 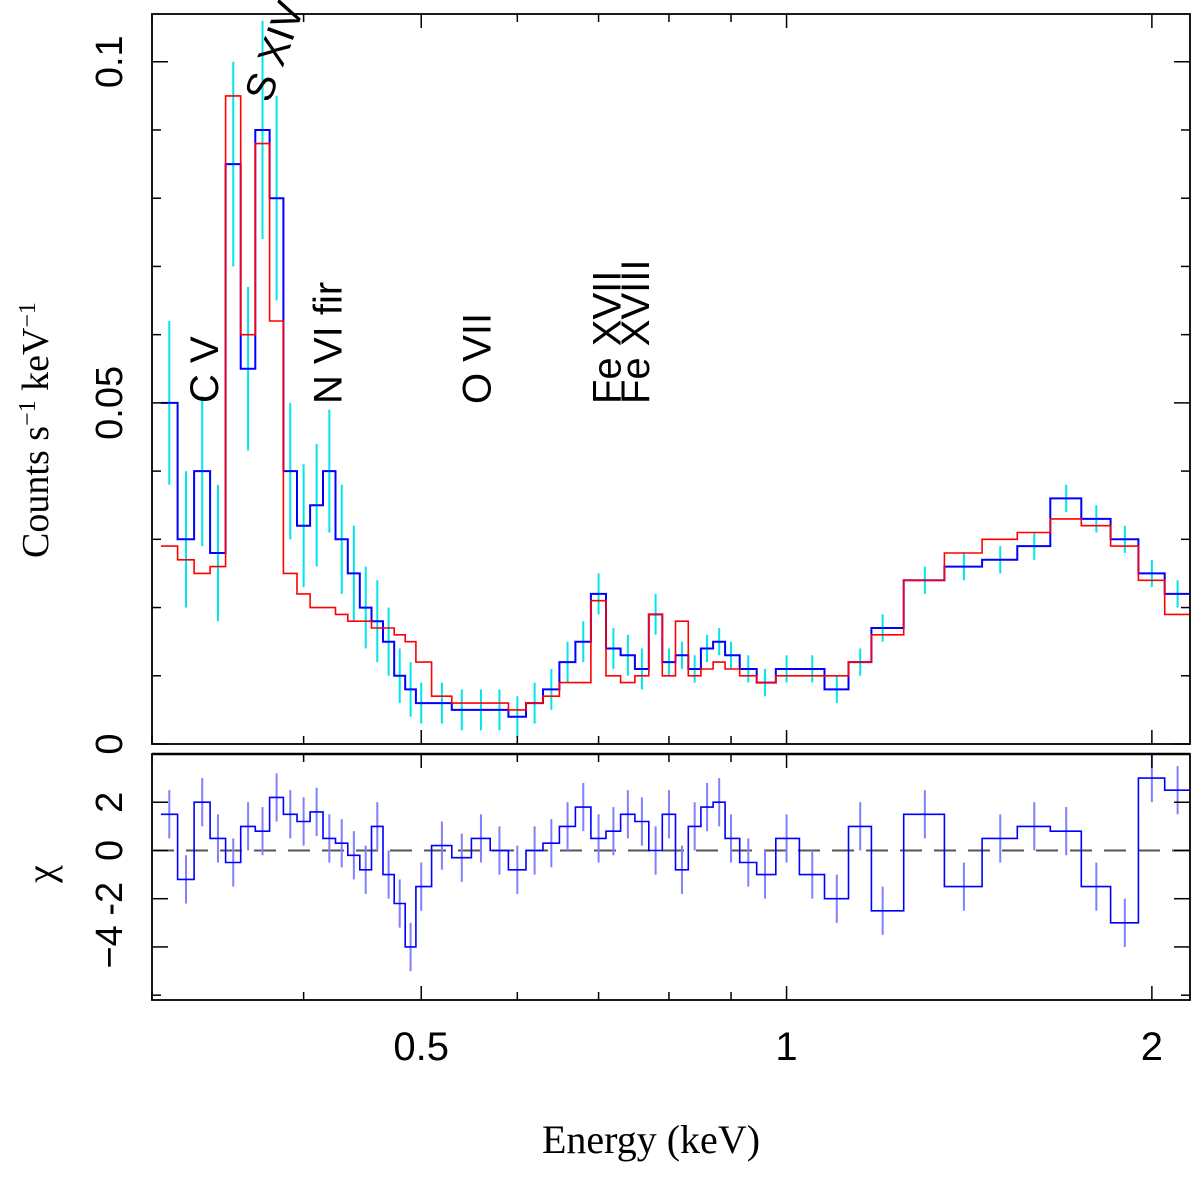 I want to click on spectrum-y-tick-label: 0, so click(x=110, y=743).